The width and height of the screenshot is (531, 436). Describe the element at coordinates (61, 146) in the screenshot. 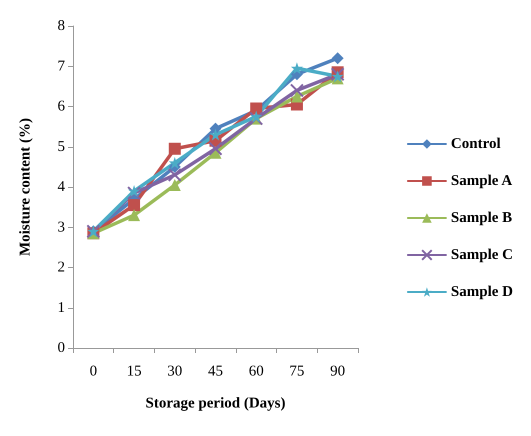

I see `y-tick-label: 5` at that location.